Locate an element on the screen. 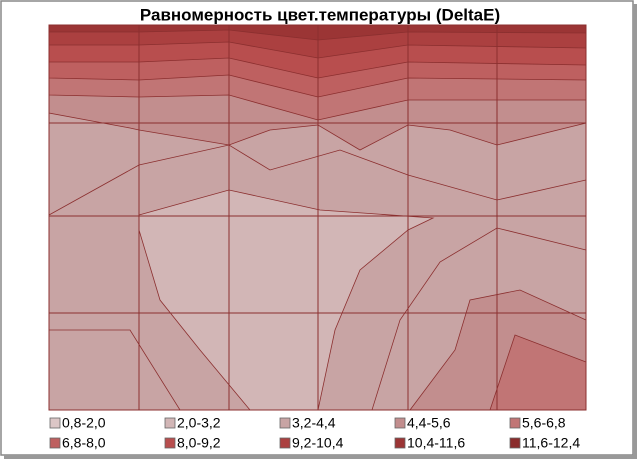 The image size is (639, 466). legend-label: 3,2-4,4 is located at coordinates (314, 423).